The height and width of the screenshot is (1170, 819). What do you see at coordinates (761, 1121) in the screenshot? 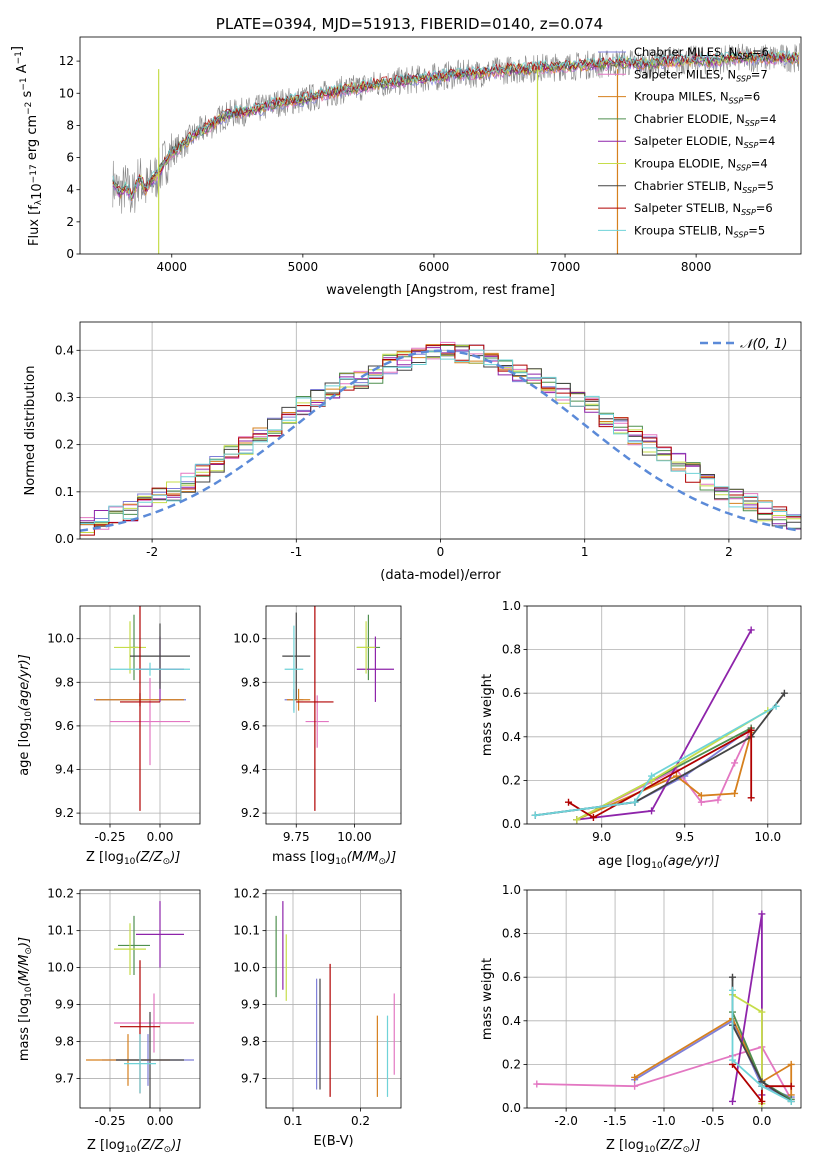
I see `x-tick-label: 0.0` at bounding box center [761, 1121].